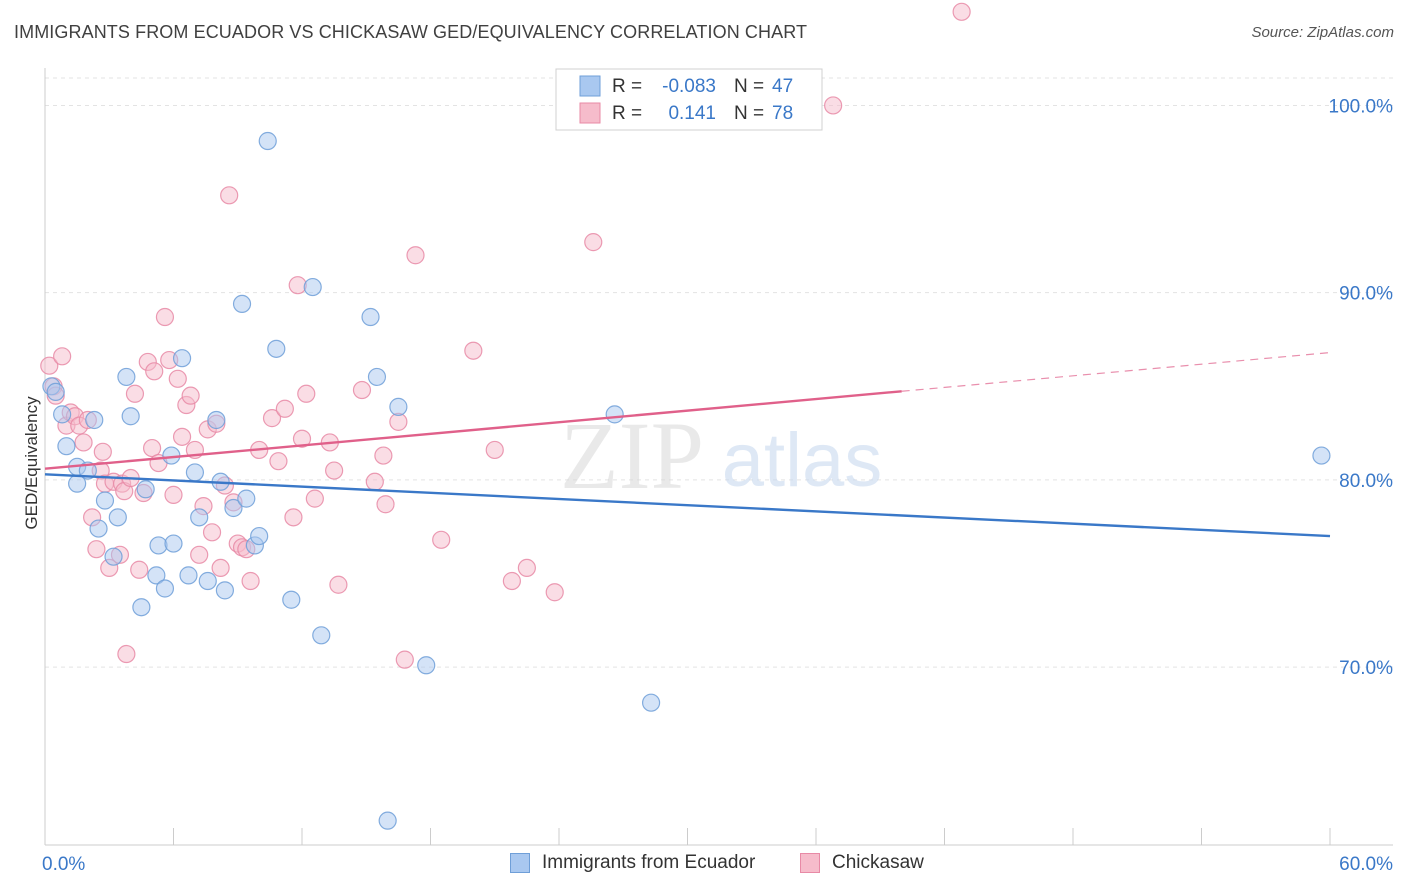  Describe the element at coordinates (689, 86) in the screenshot. I see `stats-r-value-blue: -0.083` at that location.